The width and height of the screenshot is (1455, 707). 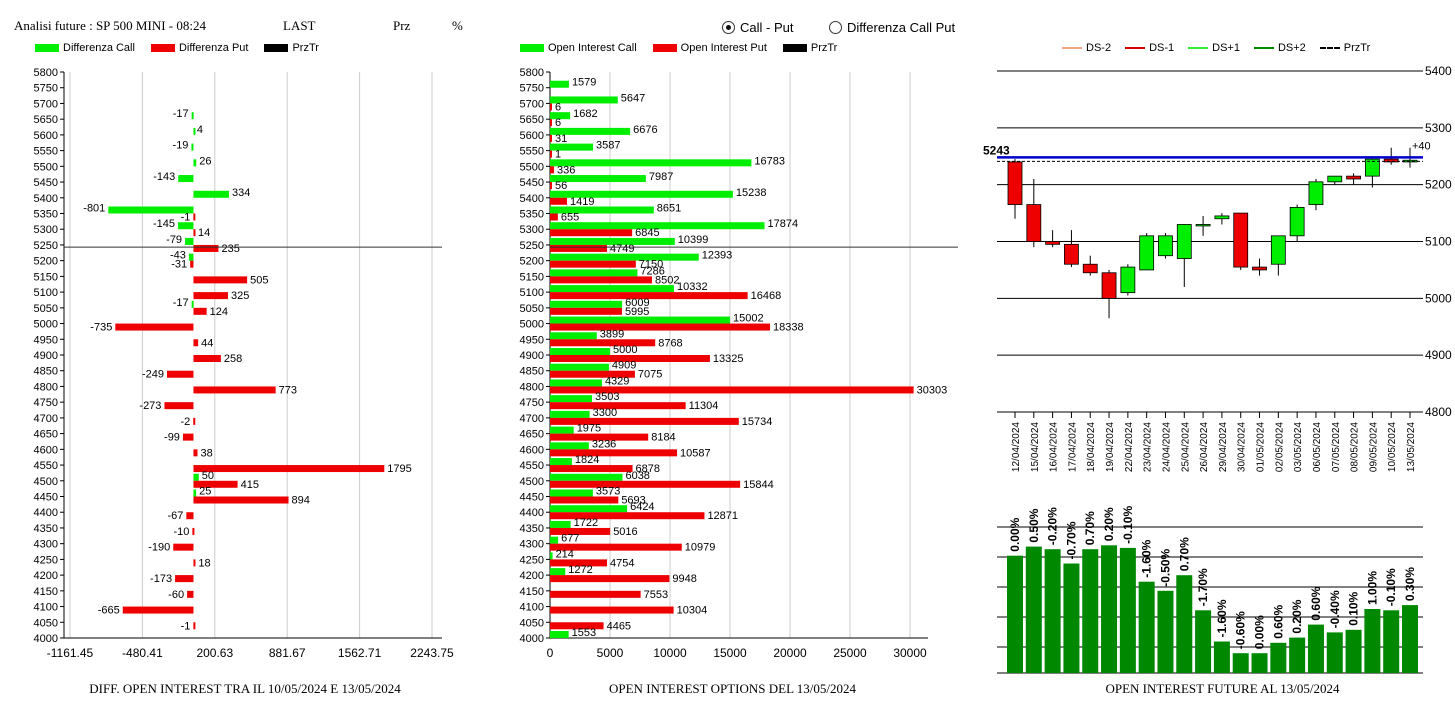 I want to click on x-tick-label: 1562.71, so click(x=360, y=653).